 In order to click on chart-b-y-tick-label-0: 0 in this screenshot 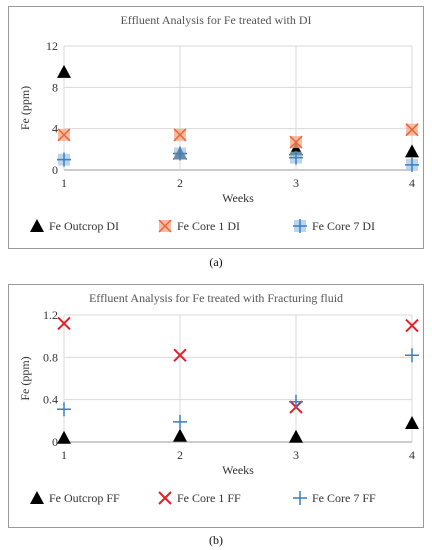, I will do `click(55, 442)`.